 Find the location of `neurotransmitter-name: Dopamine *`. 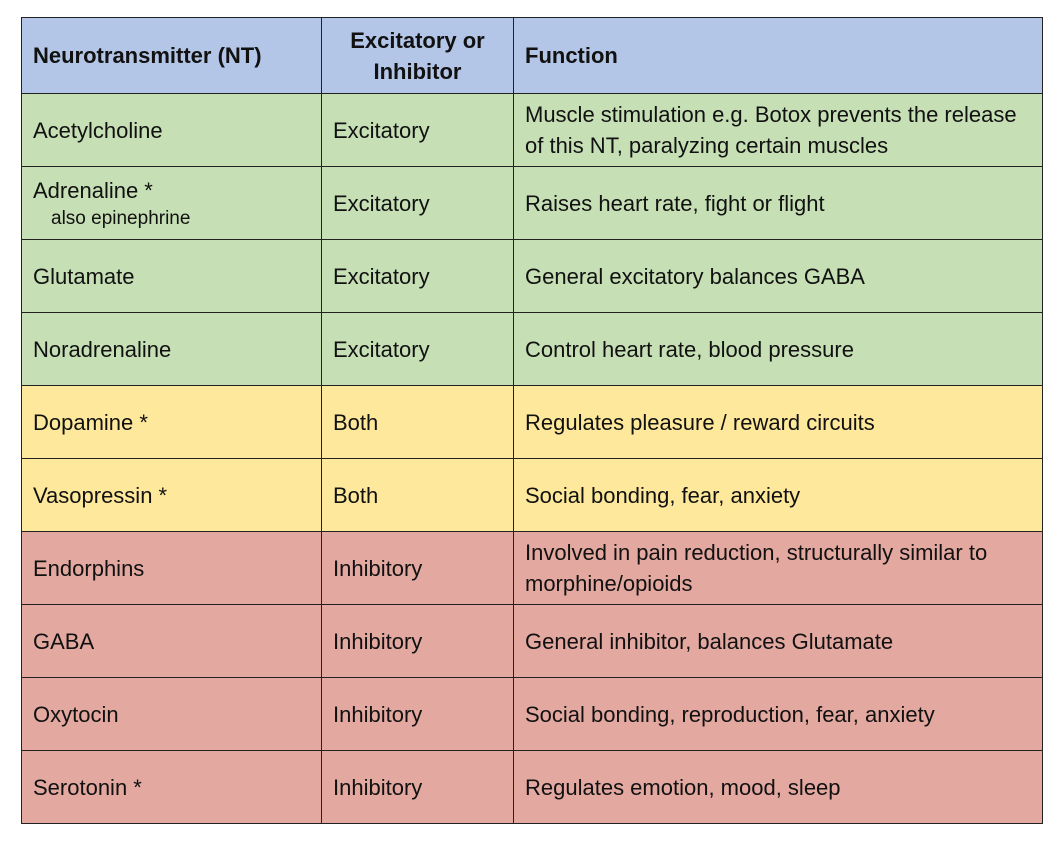

neurotransmitter-name: Dopamine * is located at coordinates (90, 422).